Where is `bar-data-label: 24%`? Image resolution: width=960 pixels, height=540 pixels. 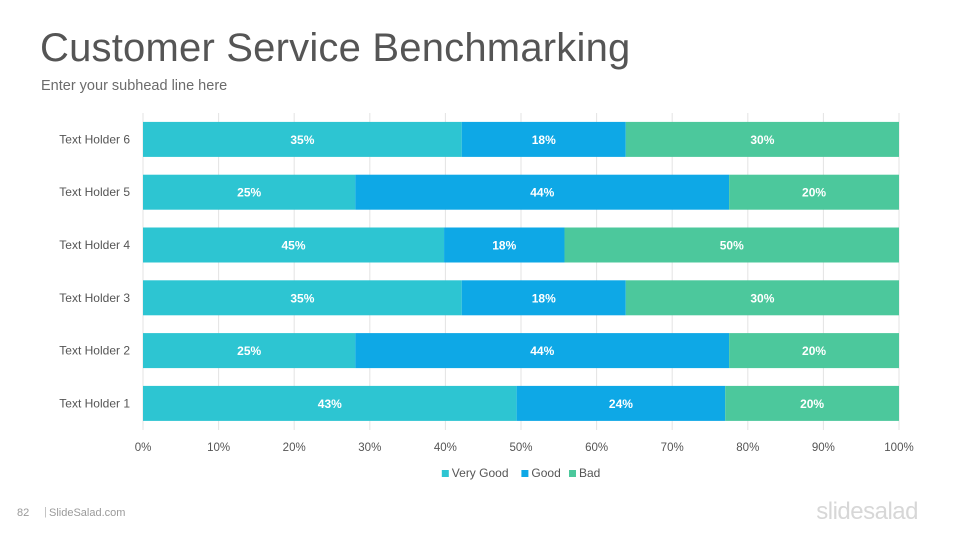 bar-data-label: 24% is located at coordinates (621, 404).